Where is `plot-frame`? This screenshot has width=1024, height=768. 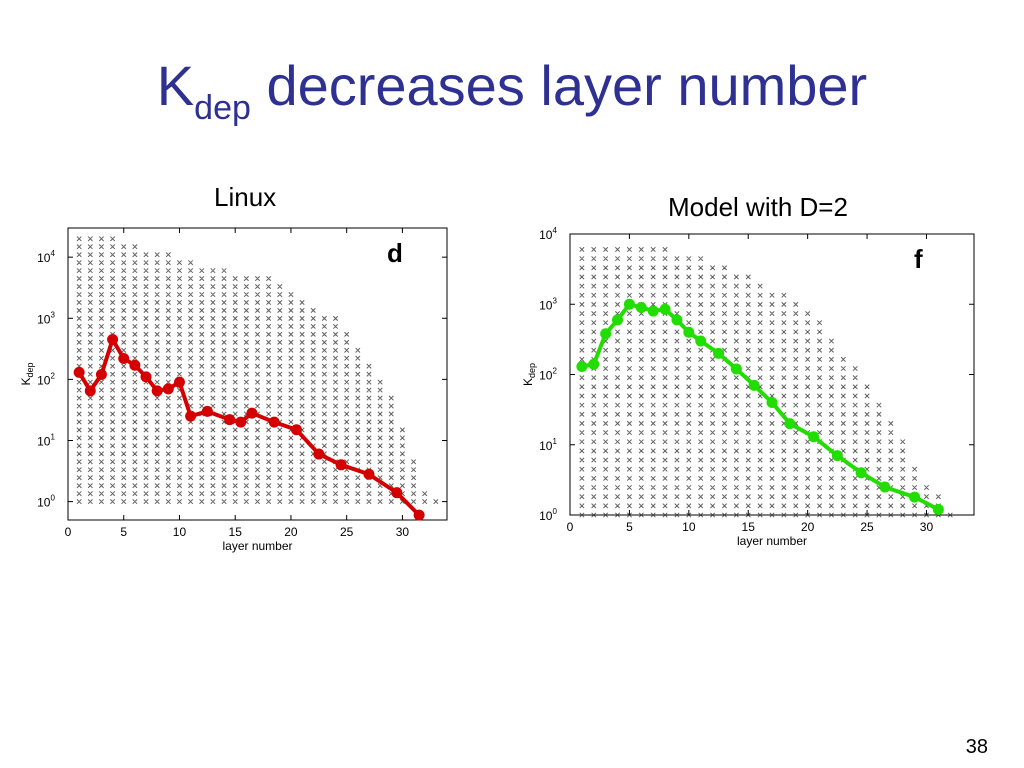 plot-frame is located at coordinates (772, 374).